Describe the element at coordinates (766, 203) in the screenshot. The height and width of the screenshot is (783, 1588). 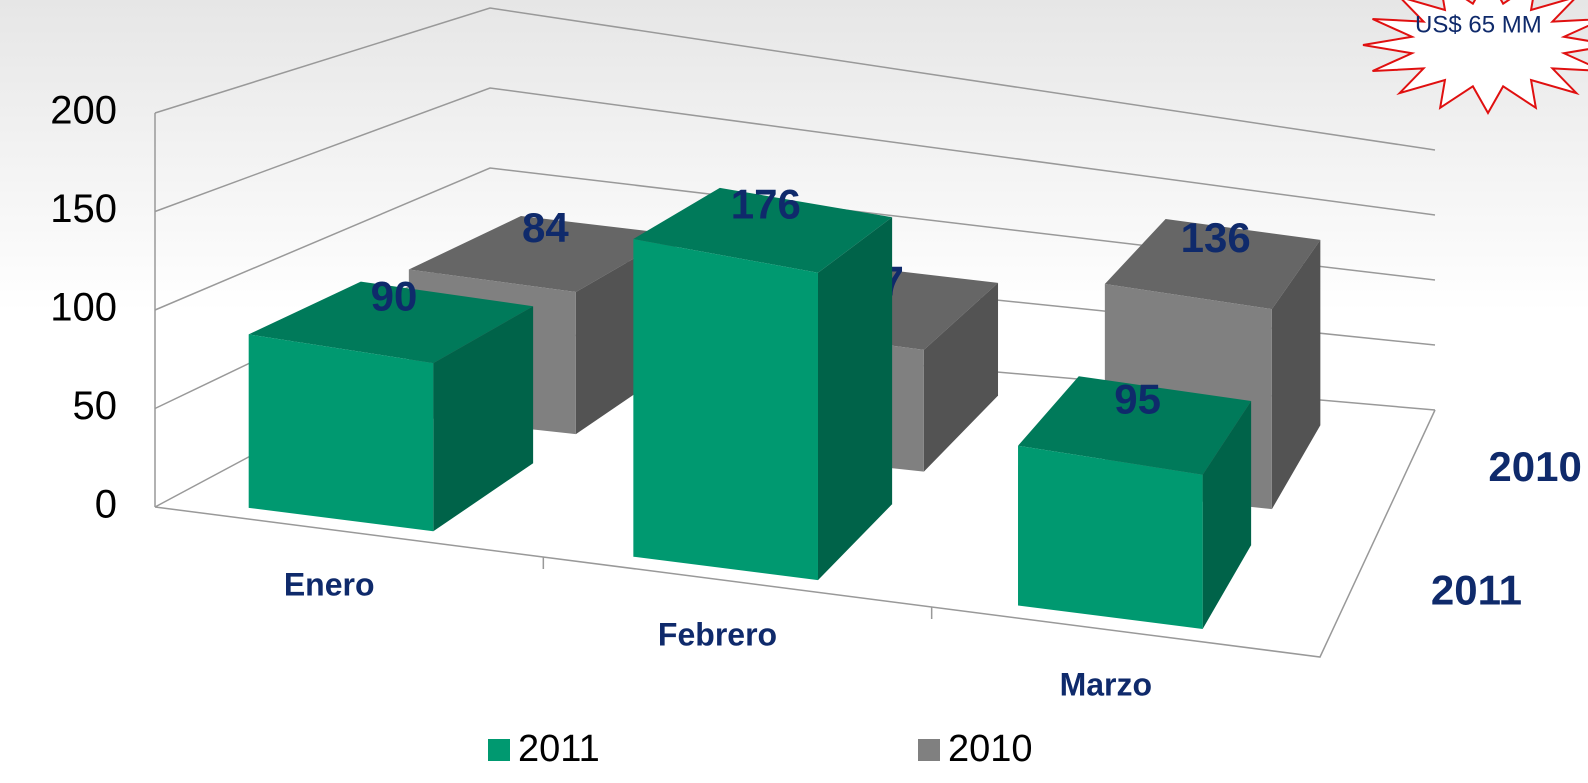
I see `data-label: 176` at that location.